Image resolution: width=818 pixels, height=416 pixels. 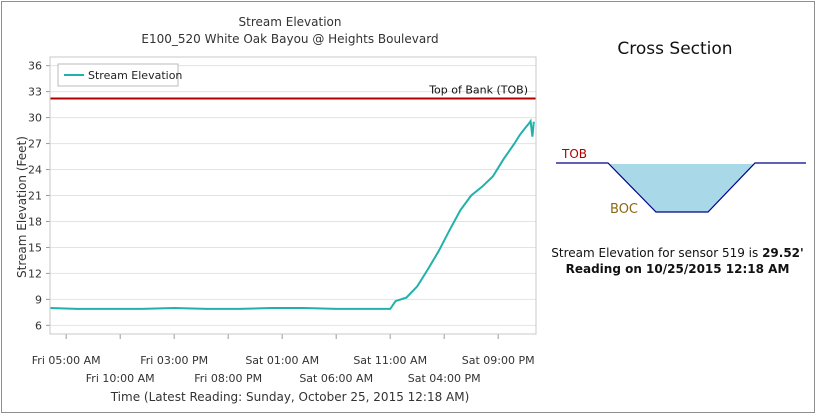 What do you see at coordinates (35, 66) in the screenshot?
I see `y-tick-label: 36` at bounding box center [35, 66].